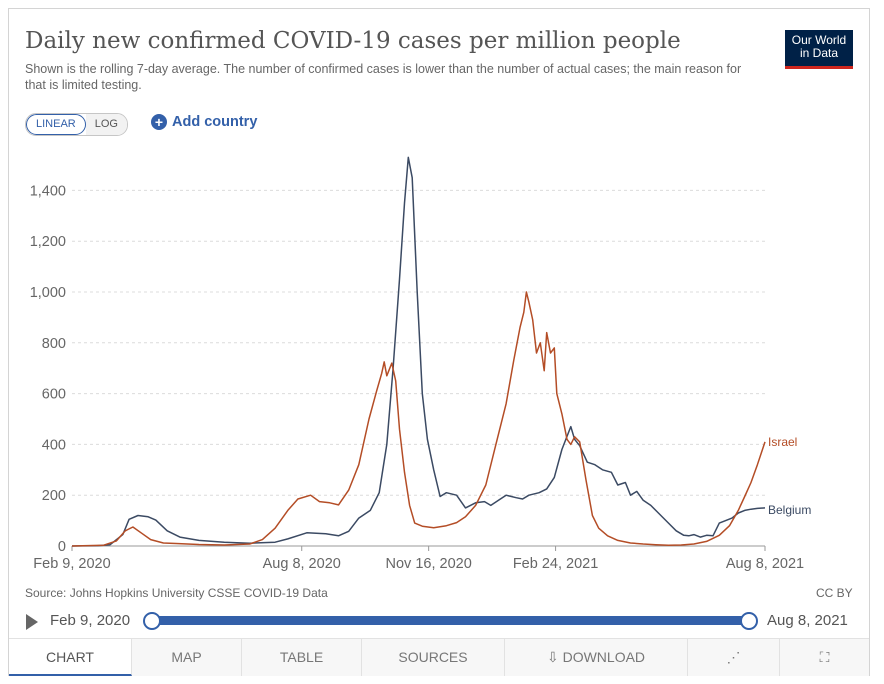  I want to click on tab-sources: SOURCES, so click(433, 657).